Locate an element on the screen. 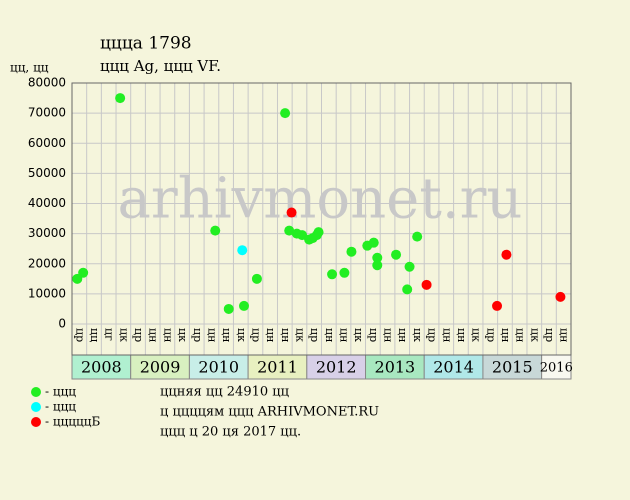 Image resolution: width=630 pixels, height=500 pixels. year-label: 2013 is located at coordinates (395, 367).